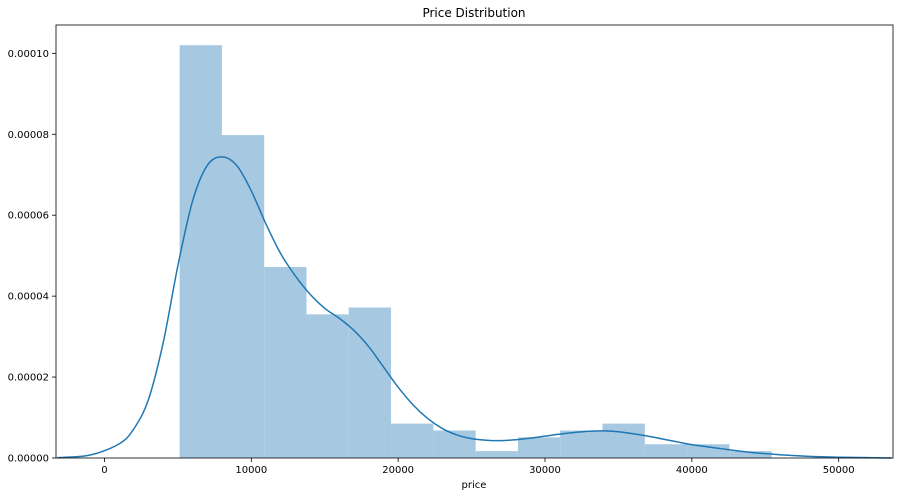 The height and width of the screenshot is (496, 899). What do you see at coordinates (545, 470) in the screenshot?
I see `x-tick-label: 30000` at bounding box center [545, 470].